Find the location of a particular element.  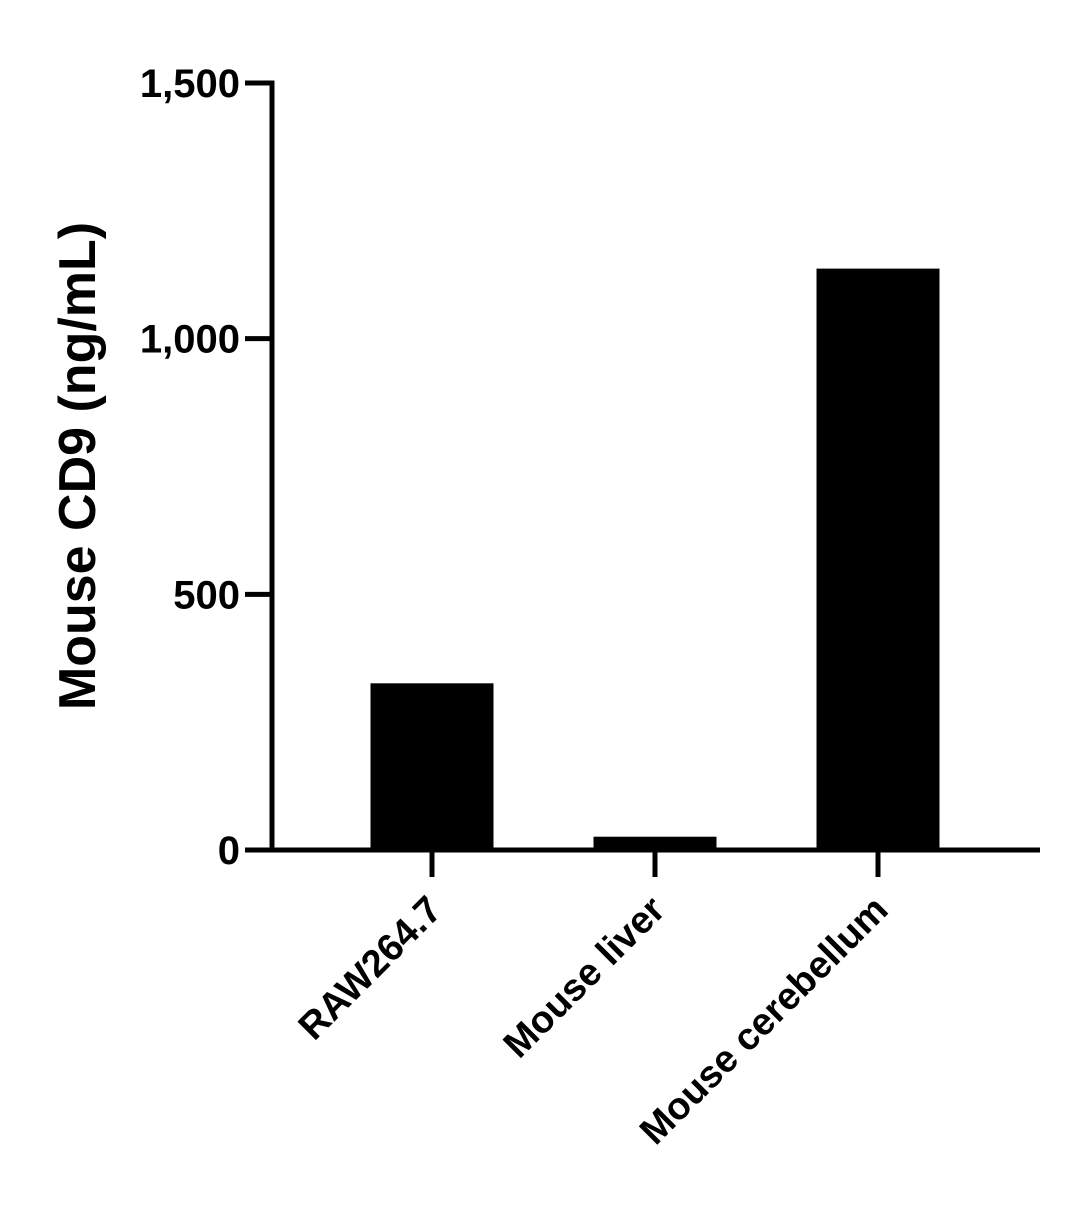

bar-mouse-cerebellum is located at coordinates (878, 559).